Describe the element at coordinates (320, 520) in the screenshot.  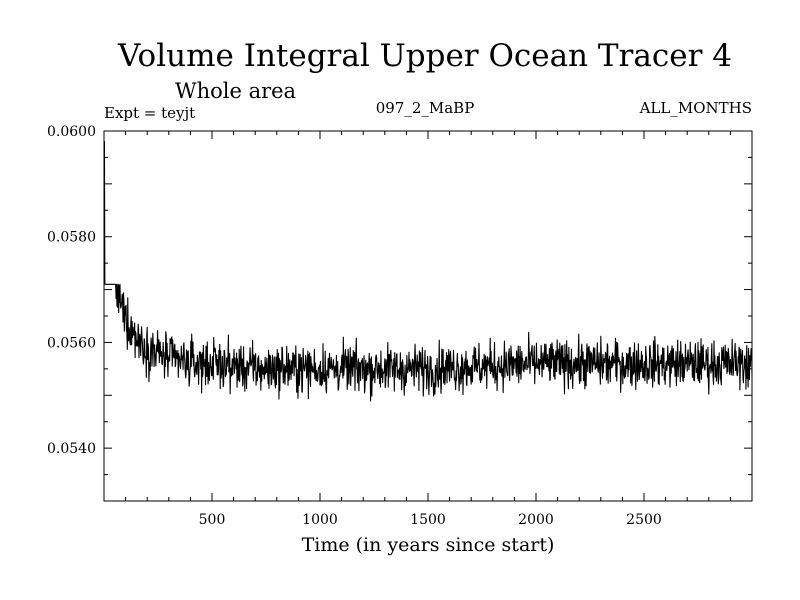
I see `x-tick-label: 1000` at that location.